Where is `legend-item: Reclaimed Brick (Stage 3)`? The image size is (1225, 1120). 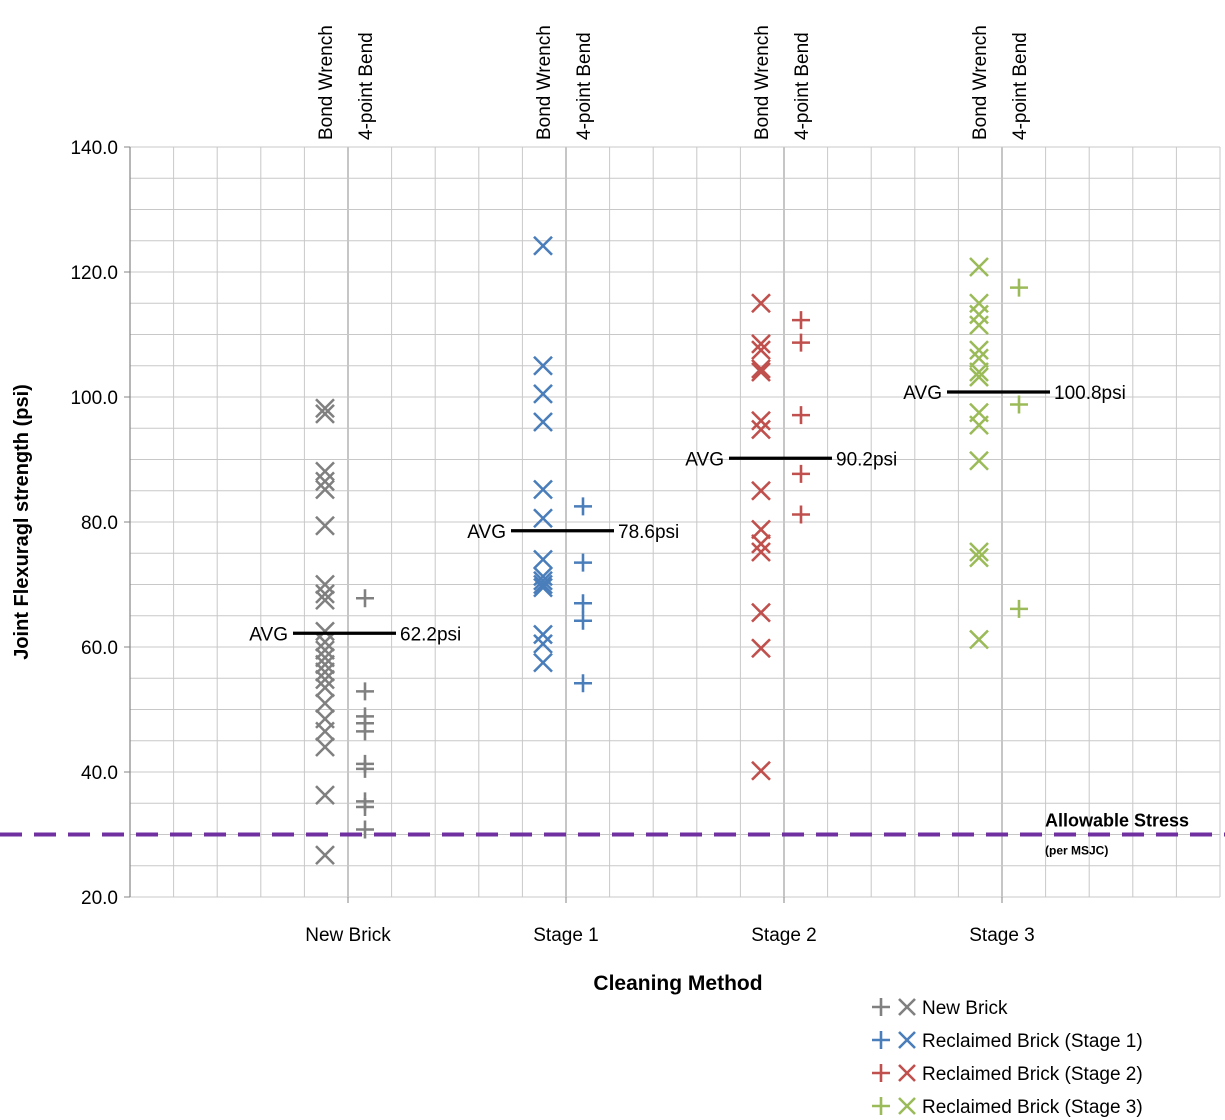
legend-item: Reclaimed Brick (Stage 3) is located at coordinates (1007, 1107).